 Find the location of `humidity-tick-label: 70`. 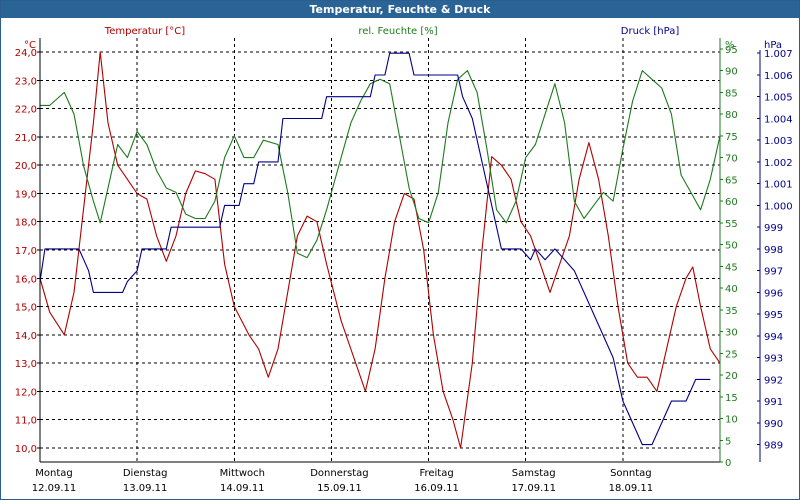

humidity-tick-label: 70 is located at coordinates (731, 159).